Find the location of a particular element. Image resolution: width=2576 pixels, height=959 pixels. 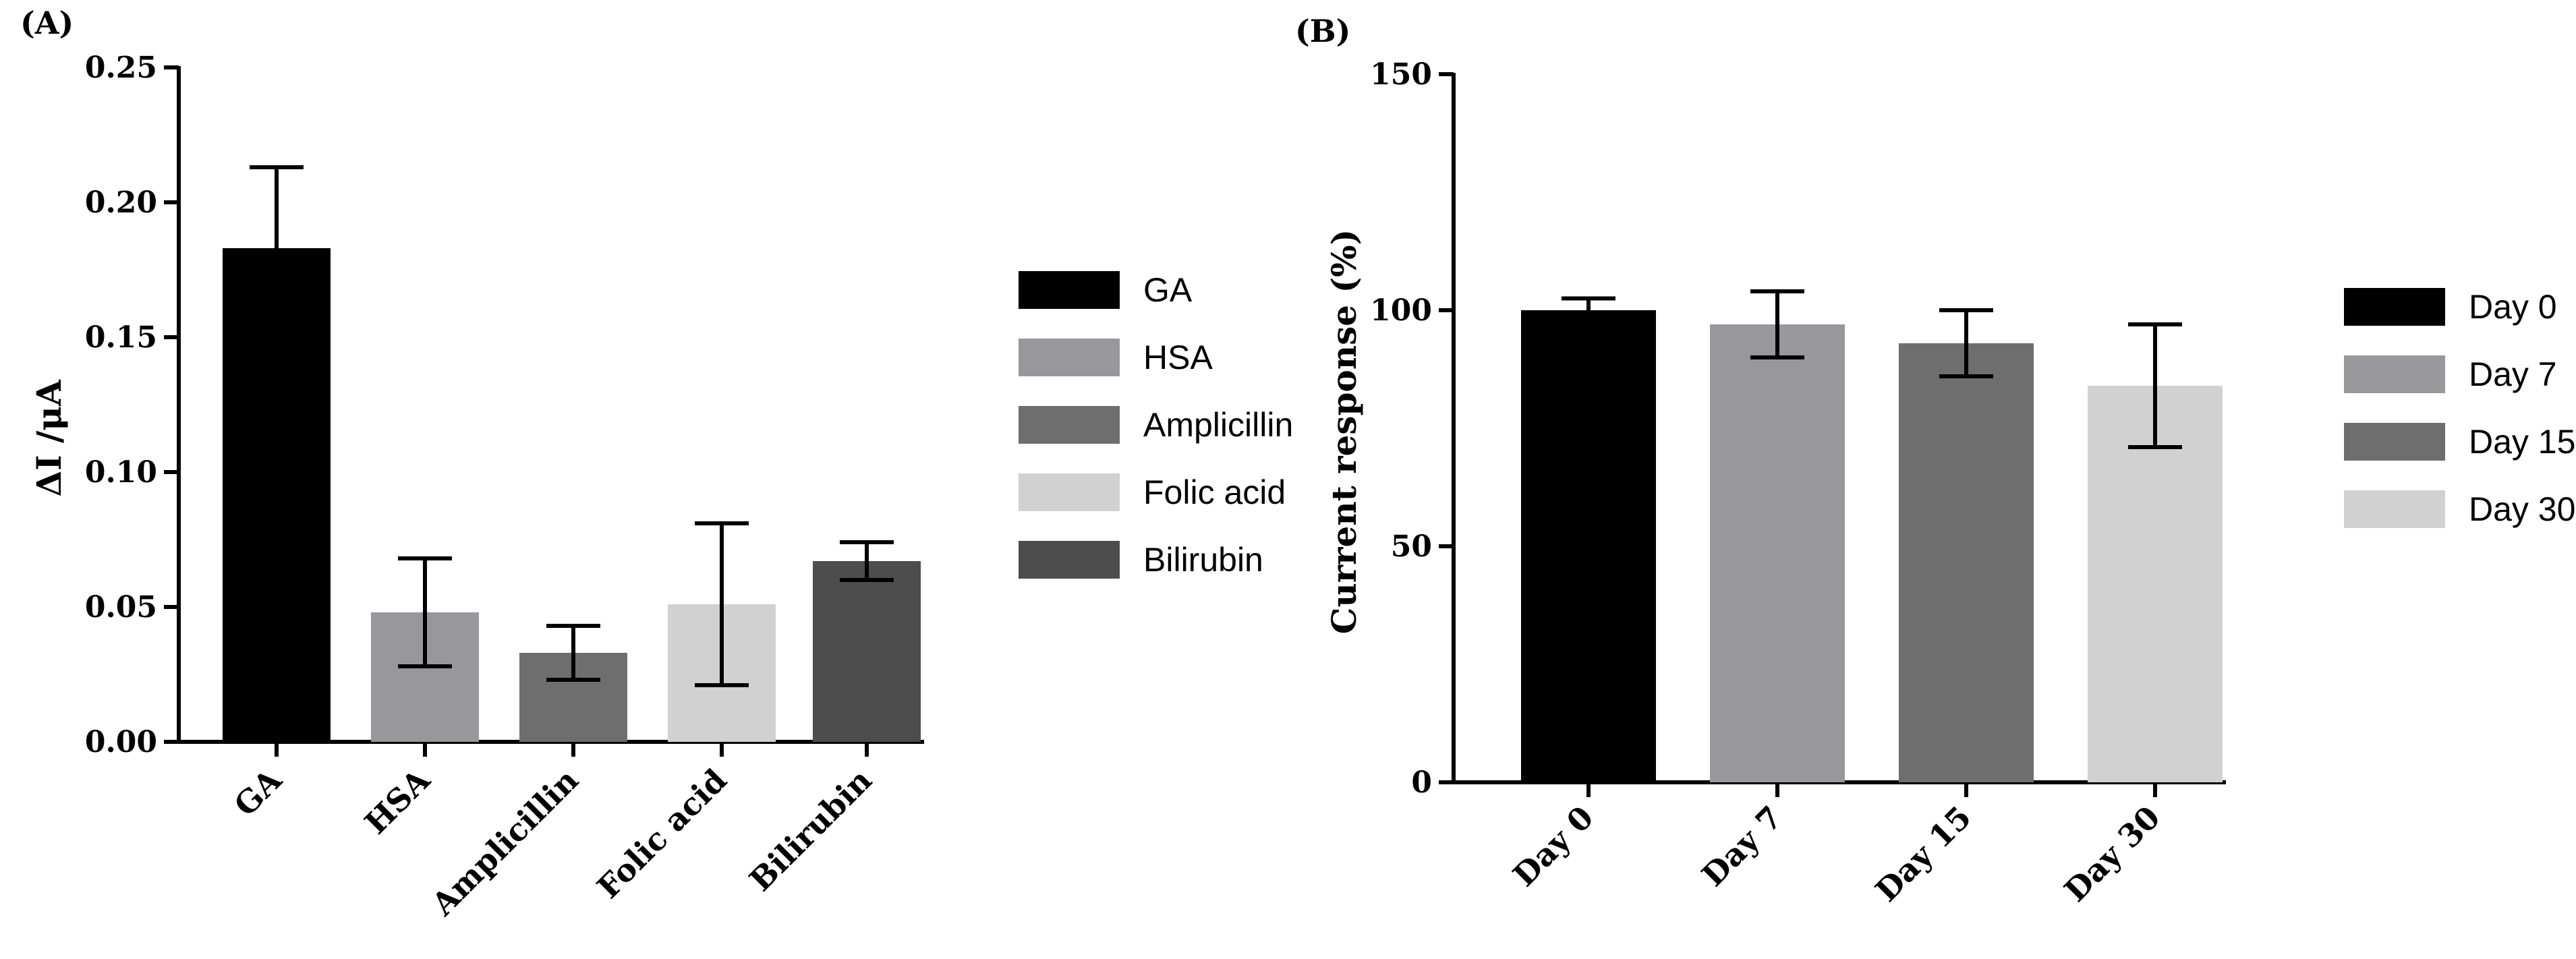

y-tick-label: 0.15 is located at coordinates (121, 338).